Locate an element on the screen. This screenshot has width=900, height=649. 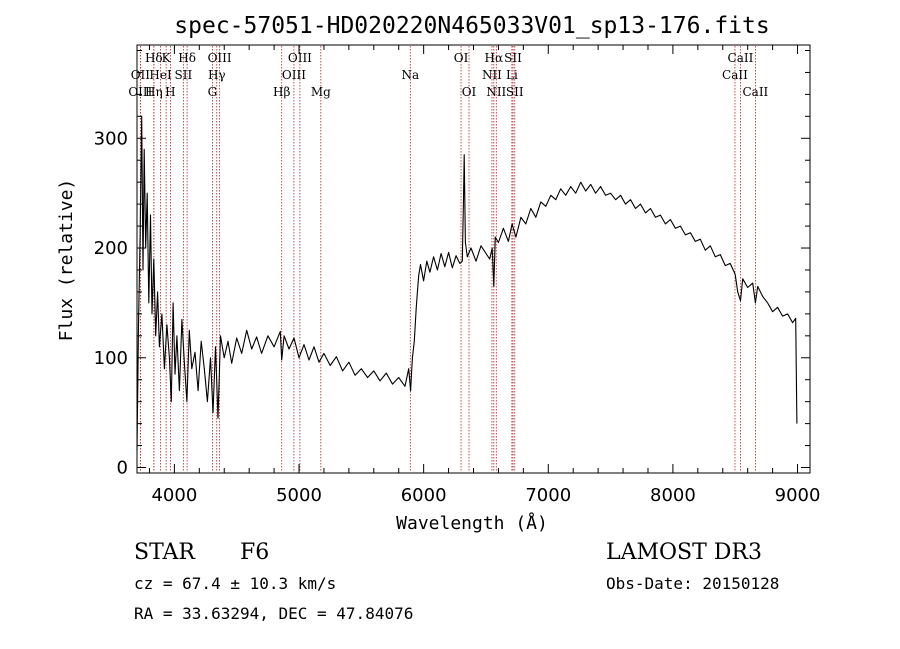
coordinates: RA = 33.63294, DEC = 47.84076 is located at coordinates (273, 613).